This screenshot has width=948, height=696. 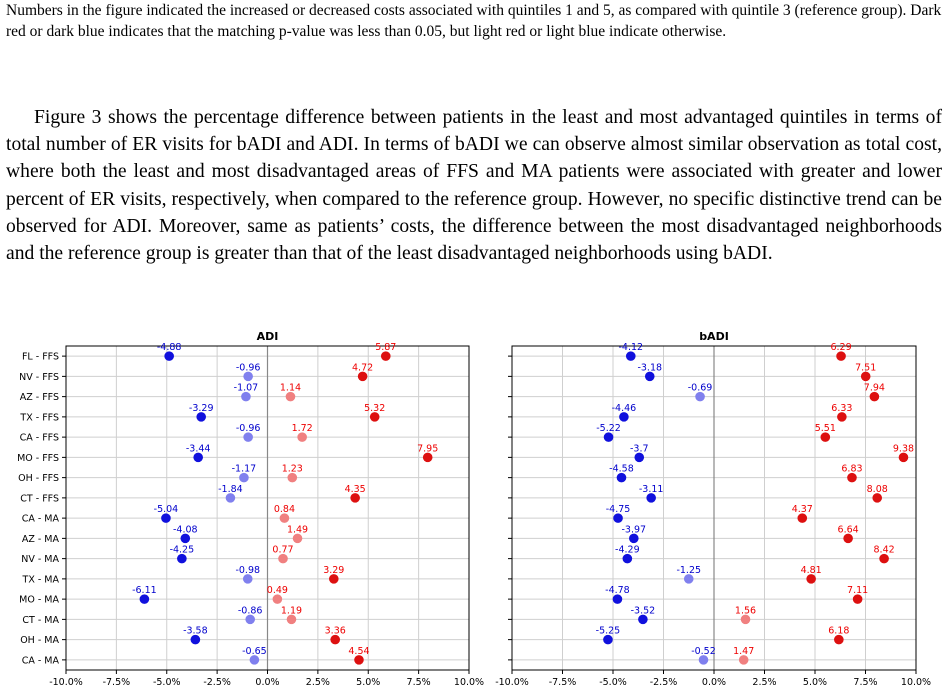 What do you see at coordinates (688, 570) in the screenshot?
I see `decrease-data-label: -1.25` at bounding box center [688, 570].